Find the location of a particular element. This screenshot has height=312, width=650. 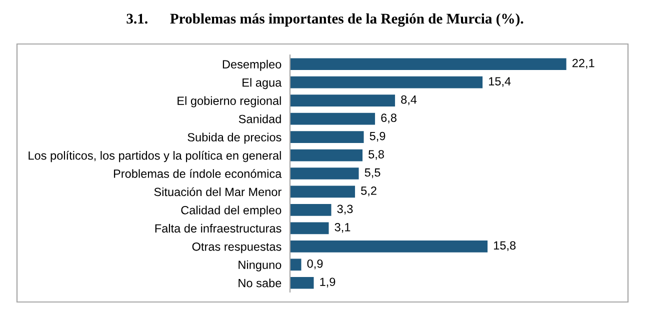

data-label: 5,2 is located at coordinates (368, 191).